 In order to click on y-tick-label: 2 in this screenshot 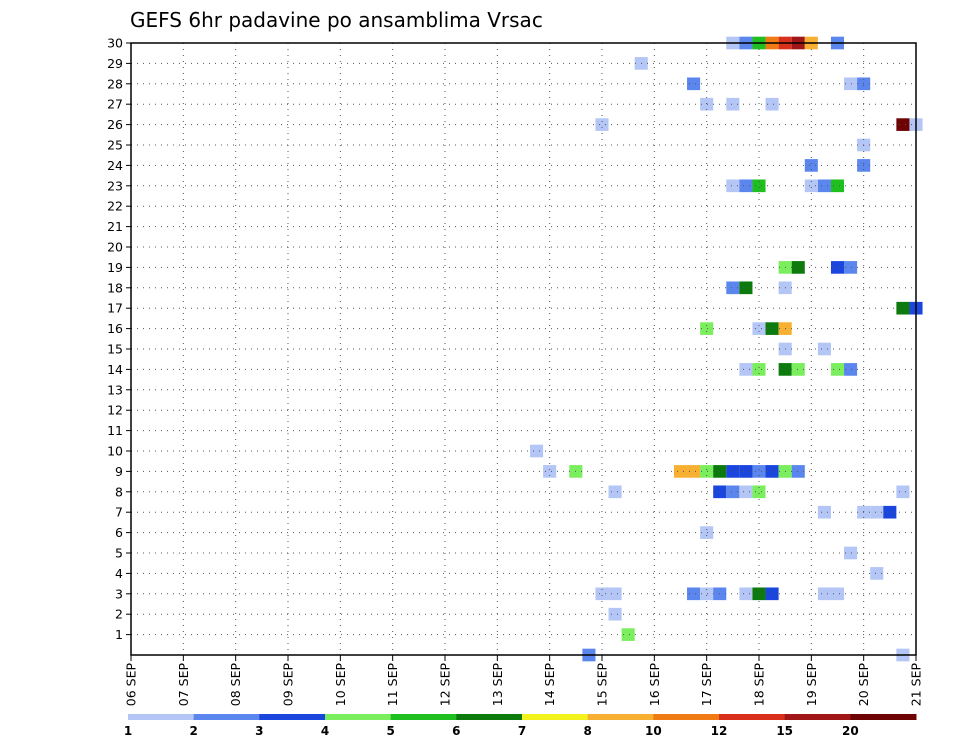, I will do `click(119, 614)`.